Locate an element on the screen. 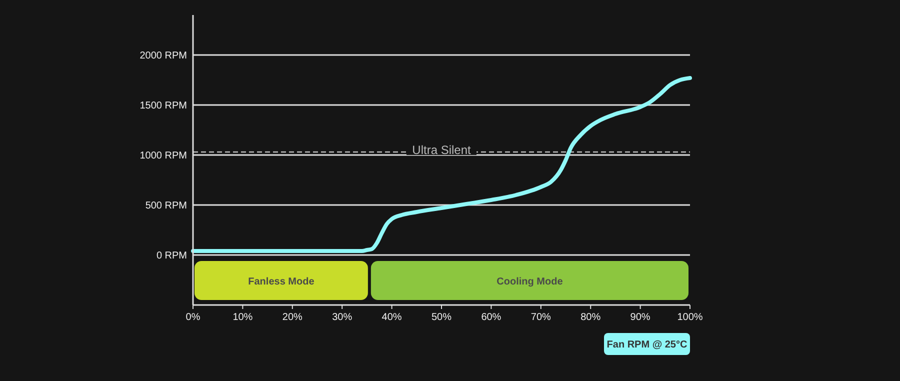 Image resolution: width=900 pixels, height=381 pixels. y-tick-label: 500 RPM is located at coordinates (166, 206).